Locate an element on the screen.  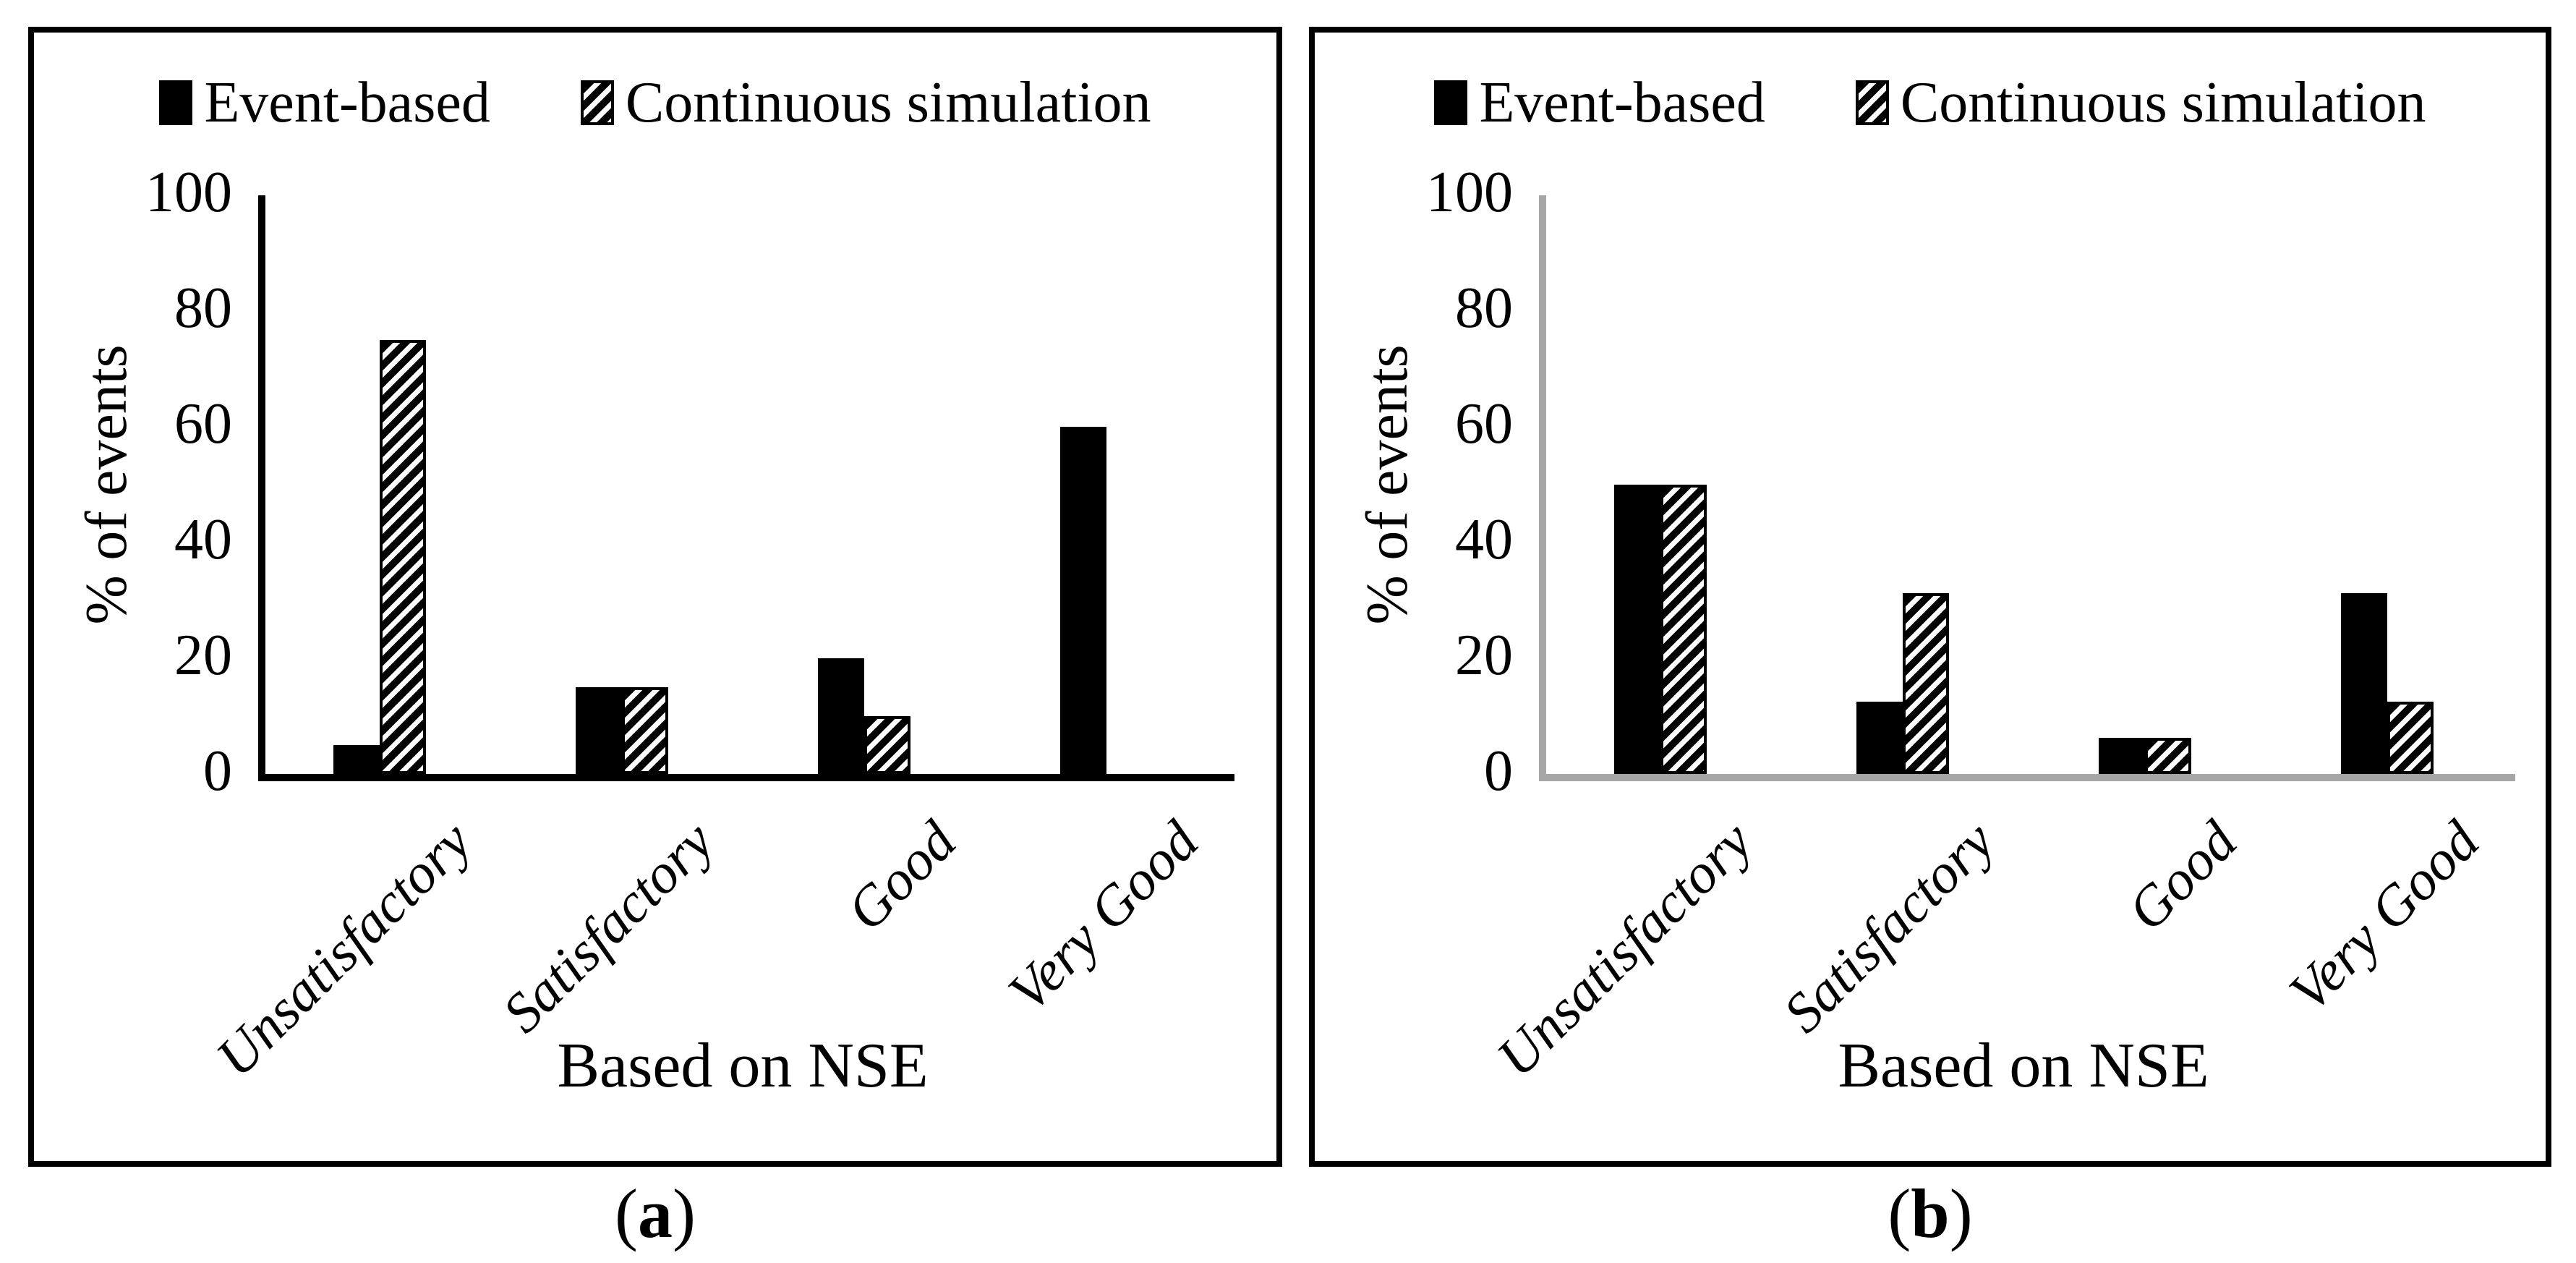
caption-b: (b) is located at coordinates (1930, 1214).